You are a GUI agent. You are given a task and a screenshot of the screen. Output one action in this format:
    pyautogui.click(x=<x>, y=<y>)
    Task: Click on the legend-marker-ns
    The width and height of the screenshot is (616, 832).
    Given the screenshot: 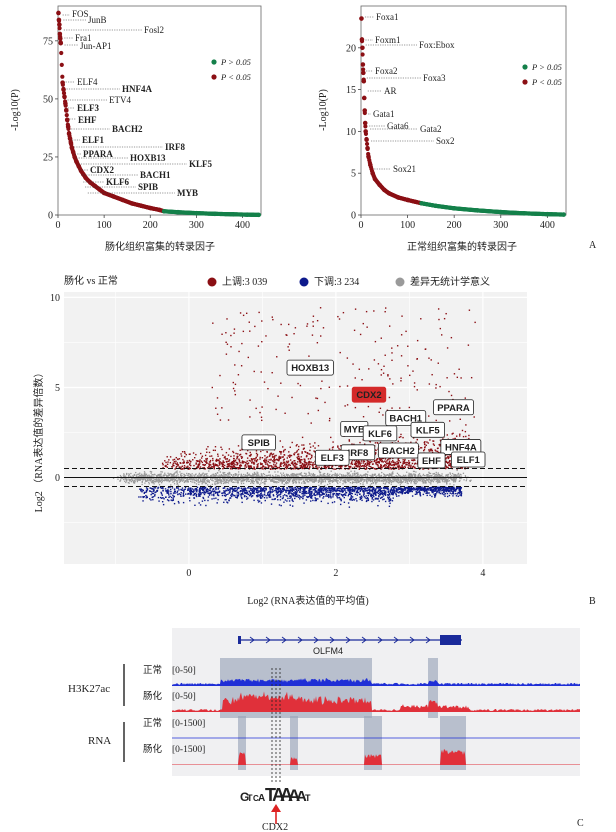 What is the action you would take?
    pyautogui.click(x=214, y=62)
    